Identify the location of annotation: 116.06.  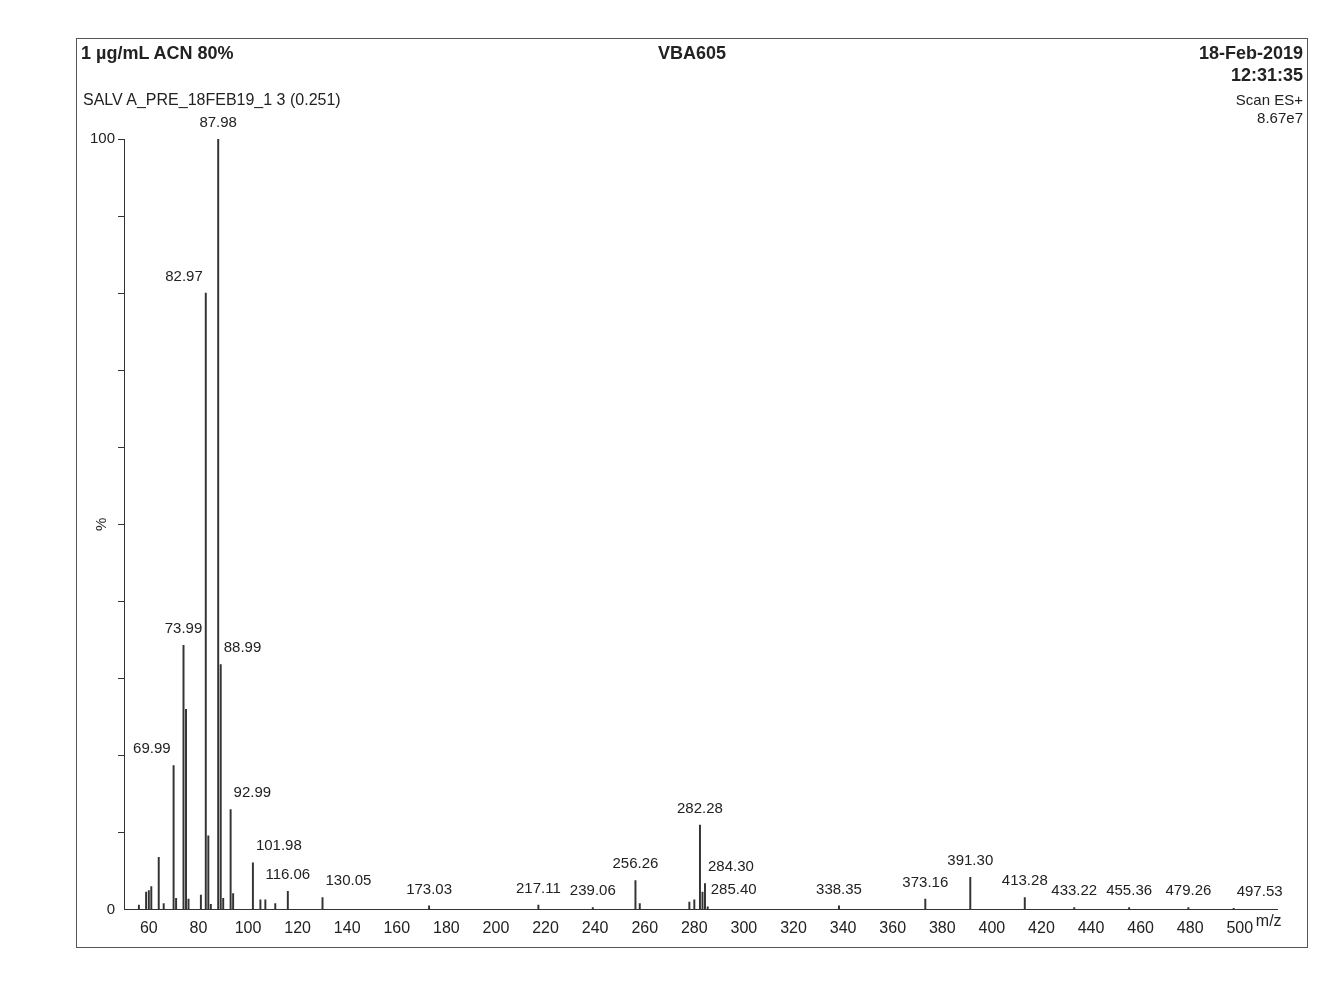
(288, 873).